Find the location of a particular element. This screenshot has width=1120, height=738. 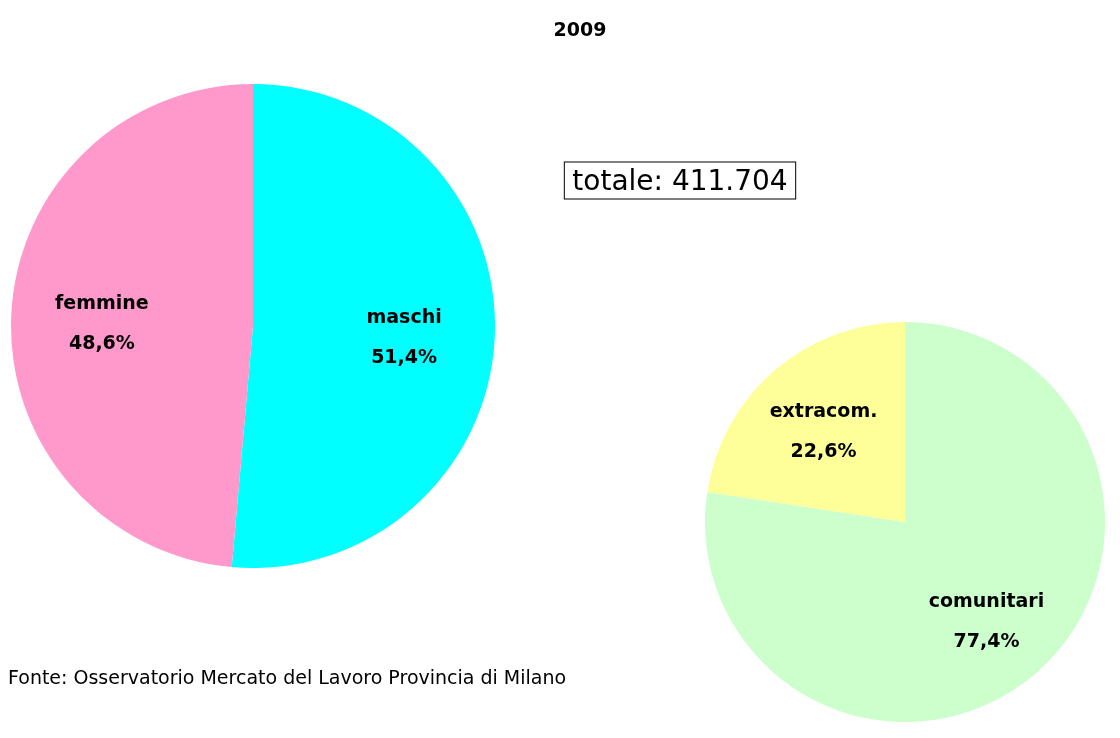

slice-label: femmine is located at coordinates (102, 302).